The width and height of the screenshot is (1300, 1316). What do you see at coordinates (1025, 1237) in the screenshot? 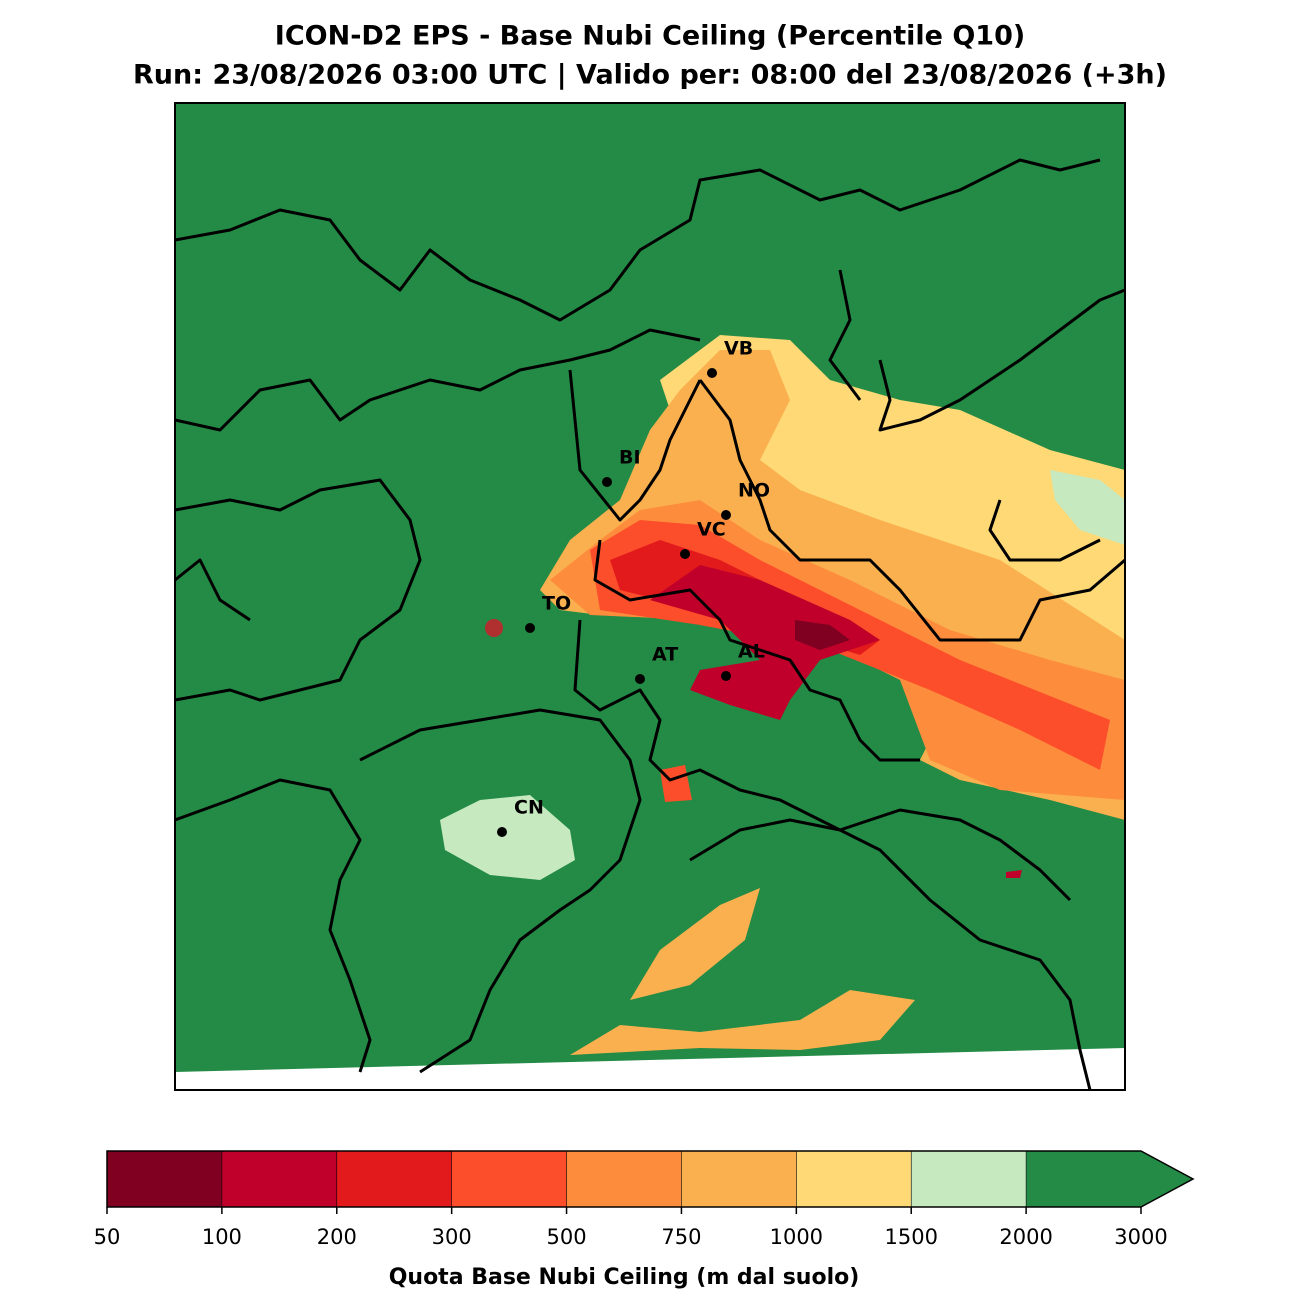
I see `colorbar-tick-label: 2000` at bounding box center [1025, 1237].